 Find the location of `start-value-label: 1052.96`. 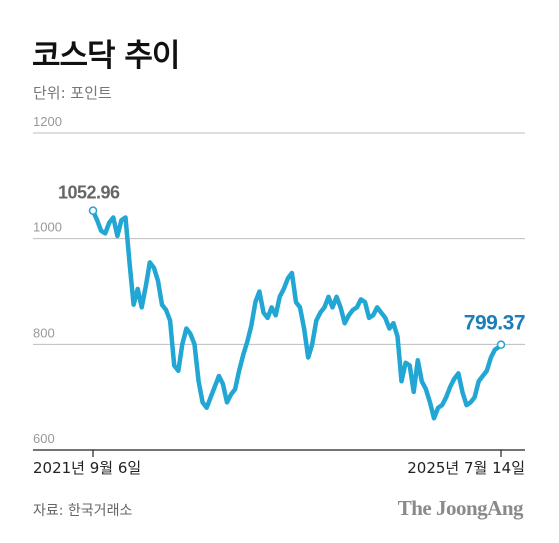

start-value-label: 1052.96 is located at coordinates (89, 193).